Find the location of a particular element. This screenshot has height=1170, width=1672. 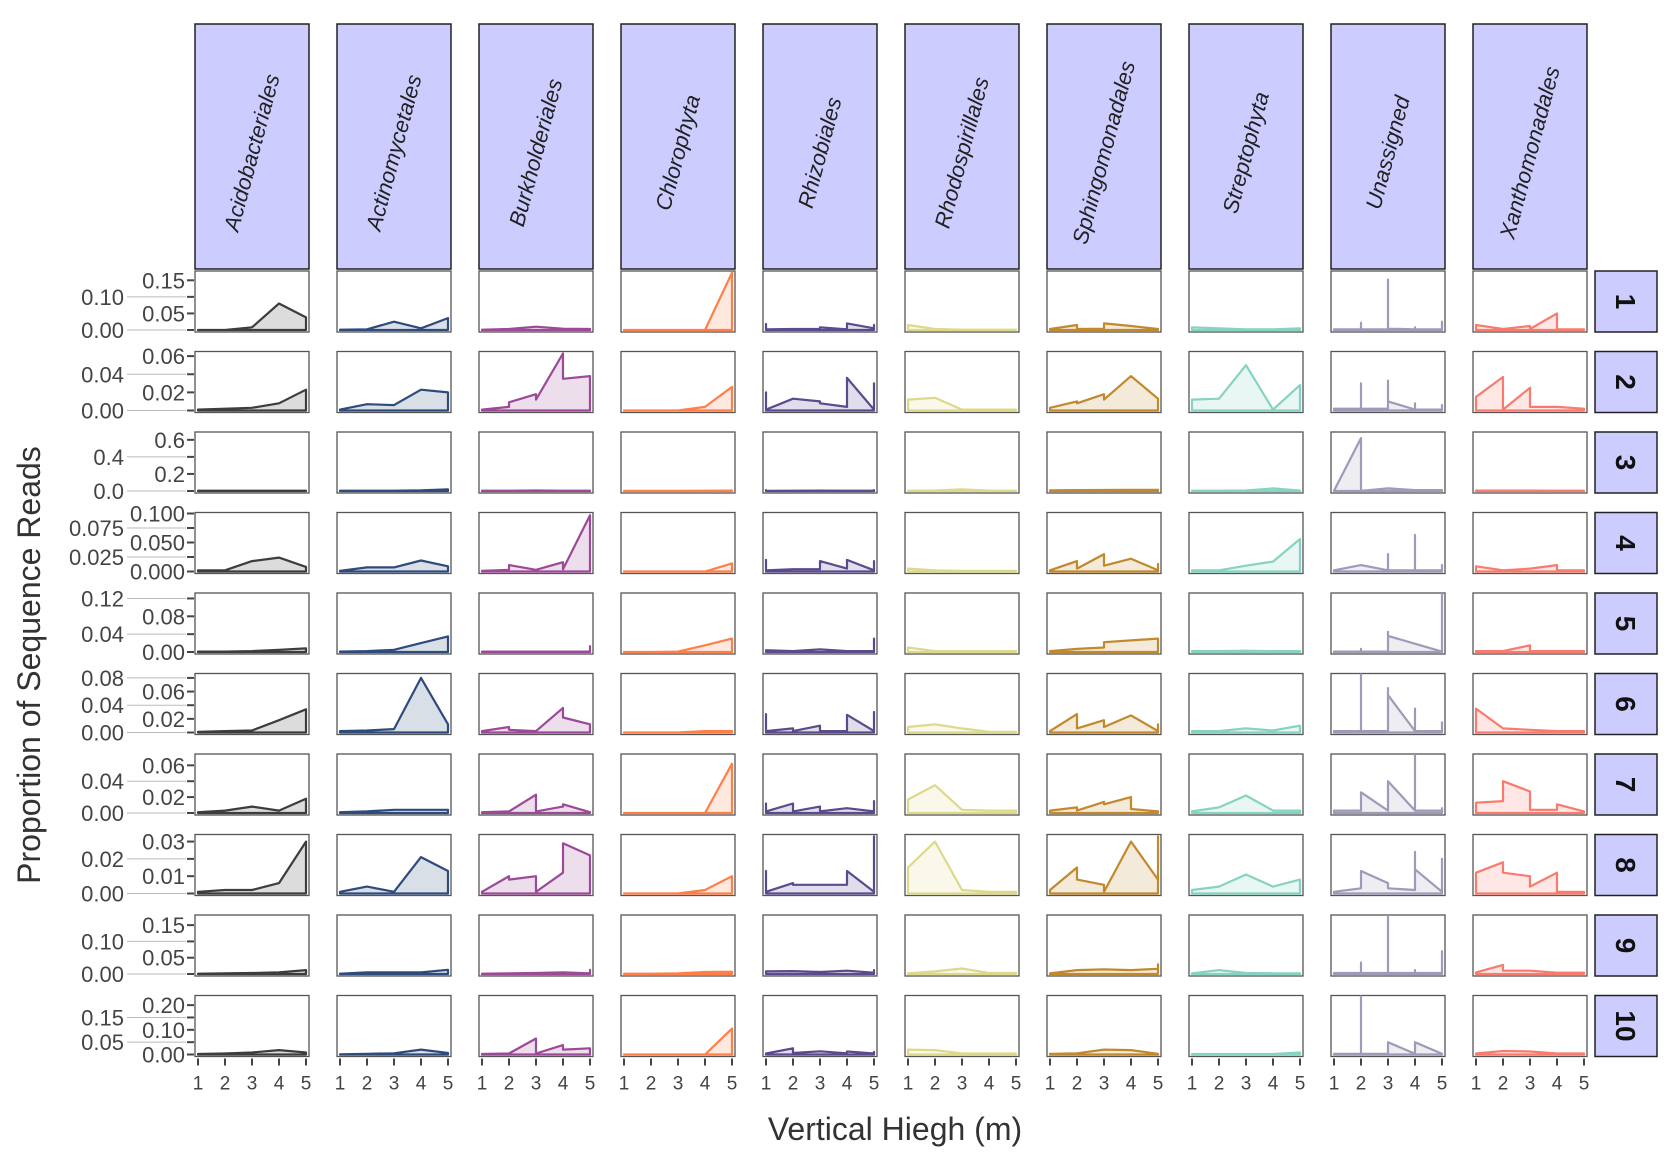

y-axis-title: Proportion of Sequence Reads is located at coordinates (29, 665).